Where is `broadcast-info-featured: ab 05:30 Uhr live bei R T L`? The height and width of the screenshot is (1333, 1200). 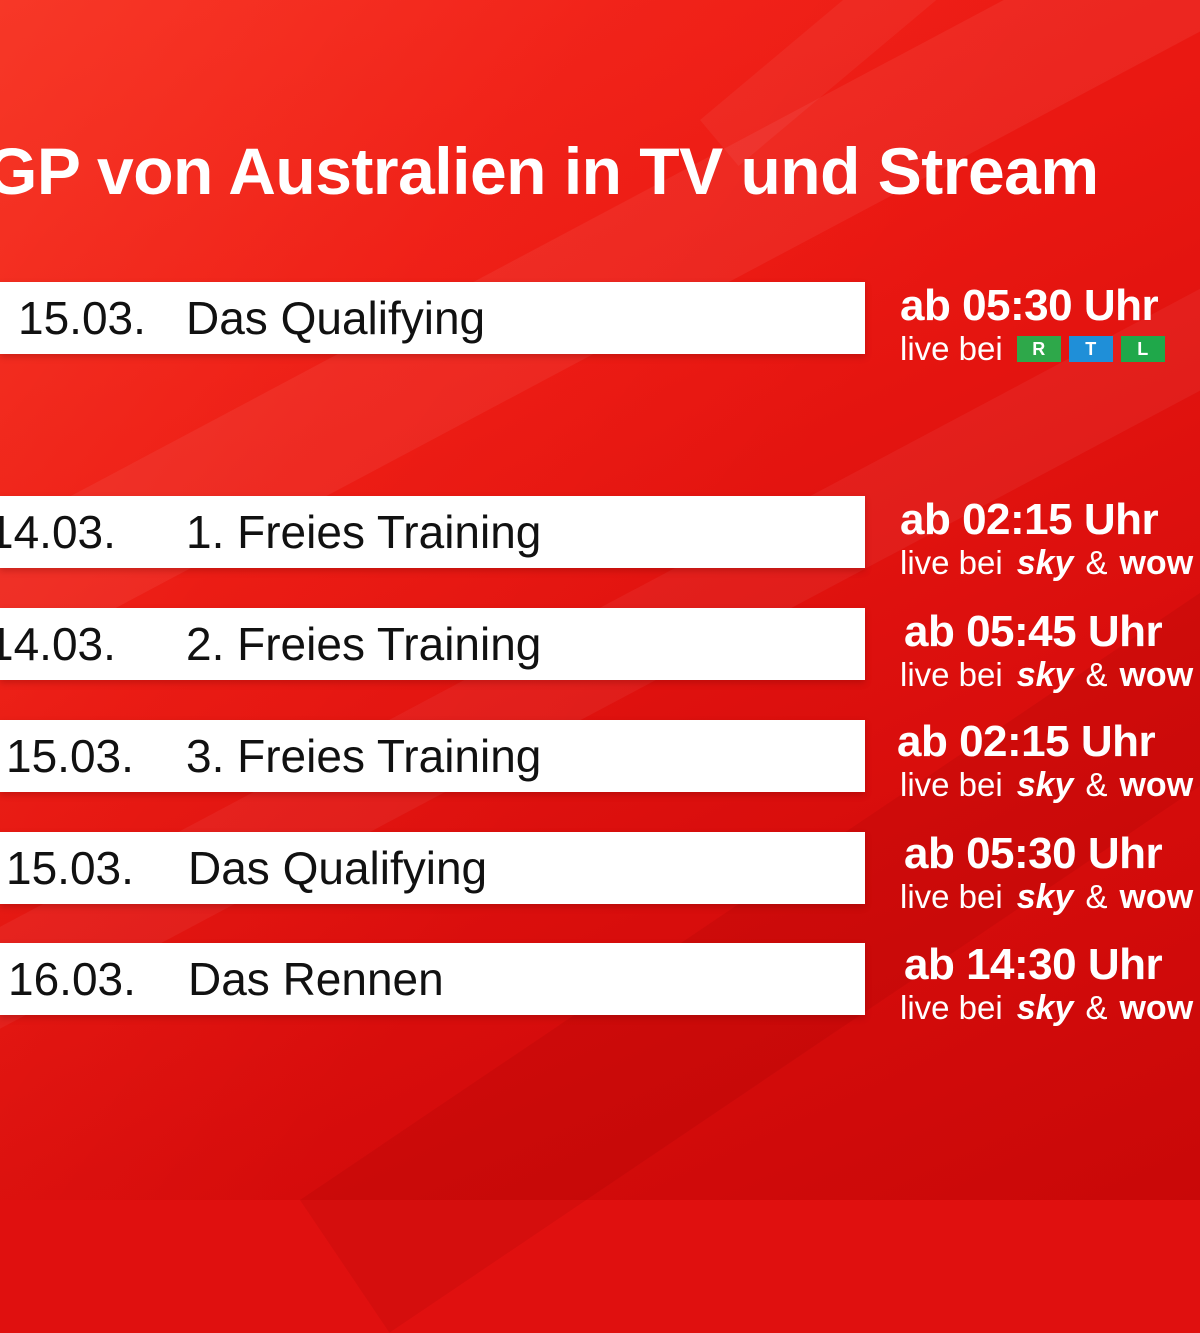
broadcast-info-featured: ab 05:30 Uhr live bei R T L is located at coordinates (1050, 325).